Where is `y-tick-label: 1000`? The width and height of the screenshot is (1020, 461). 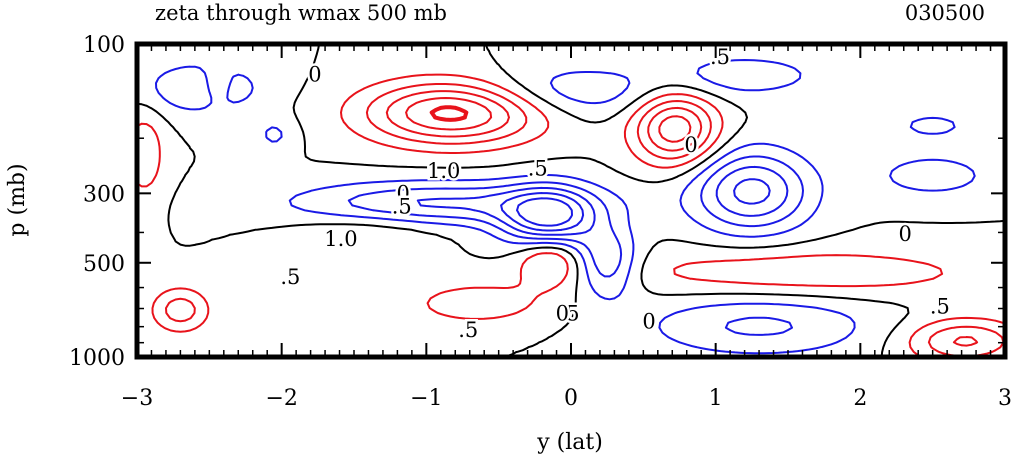 y-tick-label: 1000 is located at coordinates (97, 358).